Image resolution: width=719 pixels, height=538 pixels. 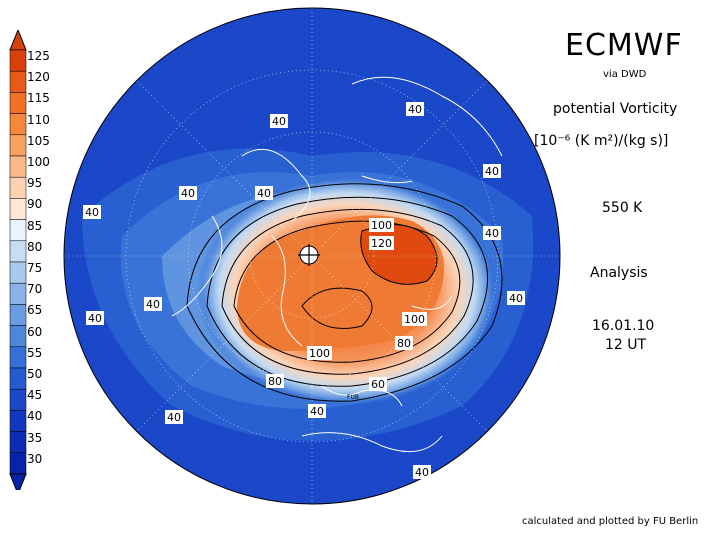 What do you see at coordinates (38, 140) in the screenshot?
I see `colorbar-tick-label: 105` at bounding box center [38, 140].